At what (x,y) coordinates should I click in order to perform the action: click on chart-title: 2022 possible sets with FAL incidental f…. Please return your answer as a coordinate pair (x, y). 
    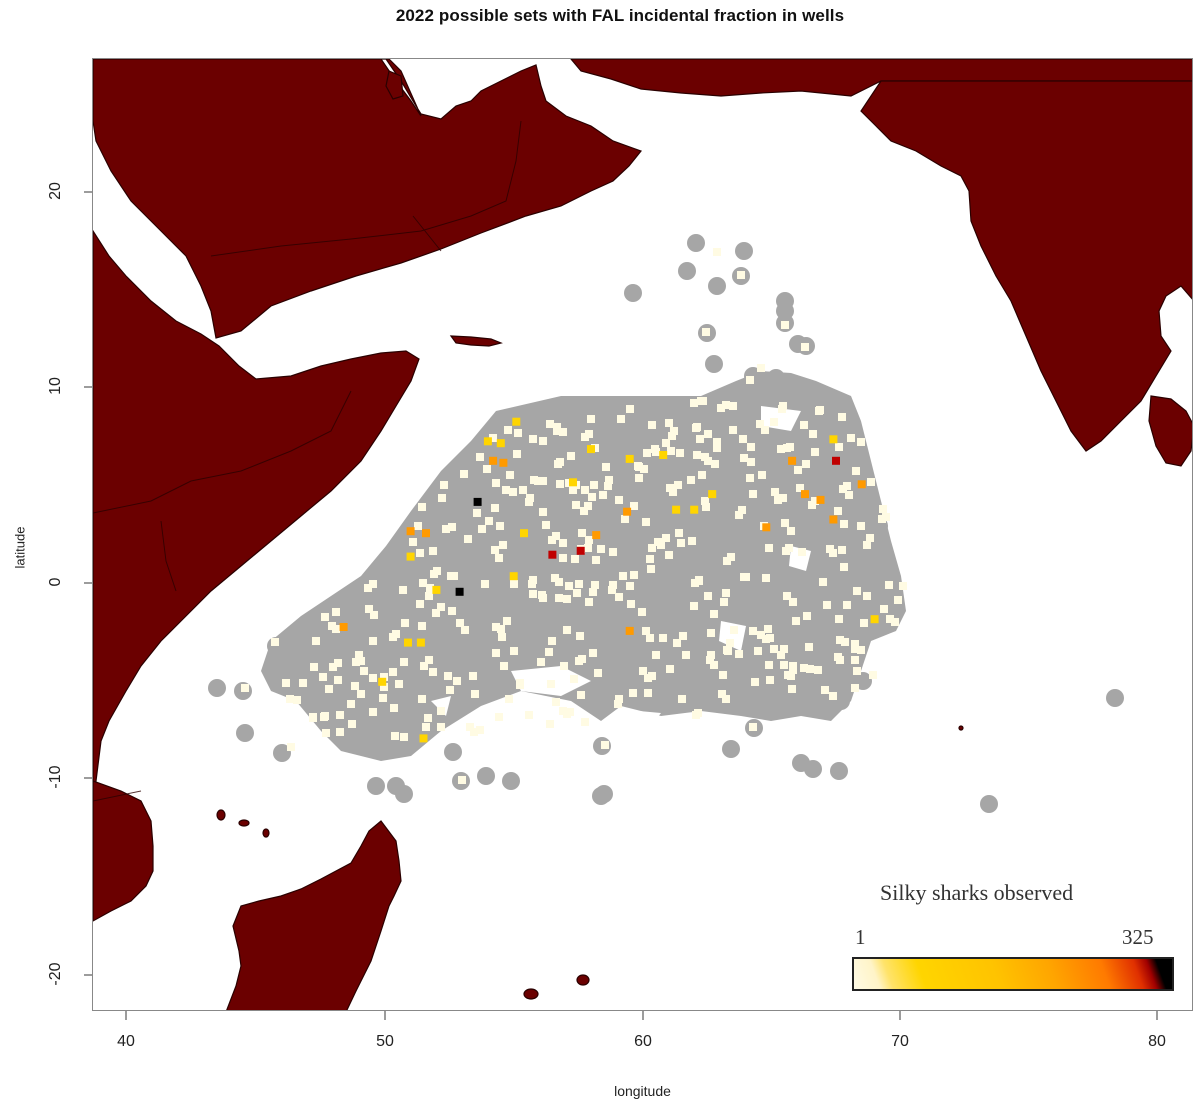
    Looking at the image, I should click on (620, 15).